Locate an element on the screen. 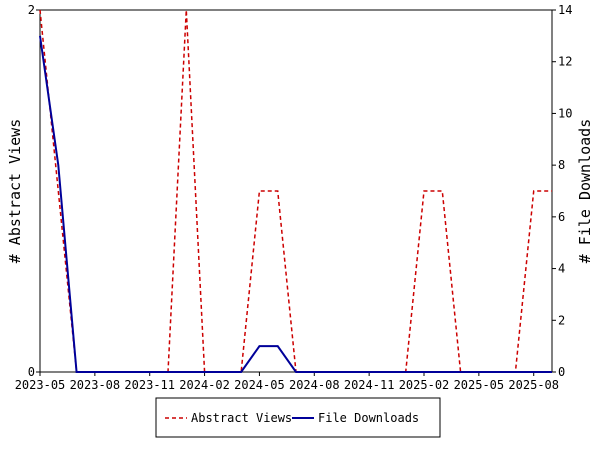  legend-label: Abstract Views is located at coordinates (241, 418).